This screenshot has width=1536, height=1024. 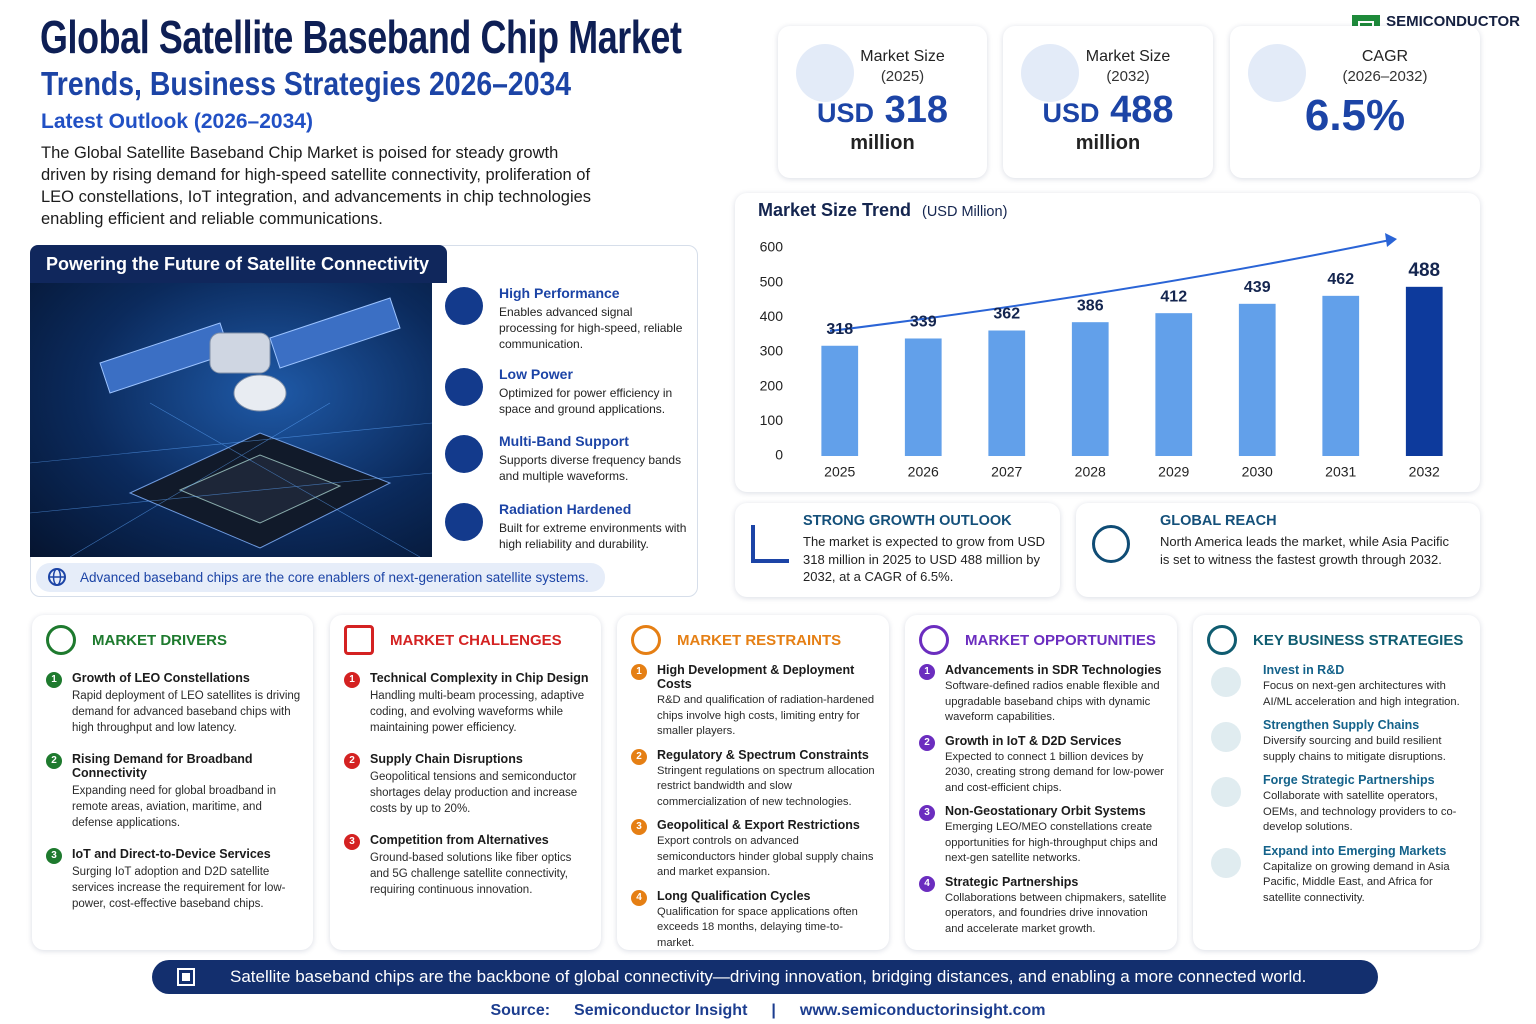 I want to click on item-title: Strategic Partnerships, so click(x=1012, y=881).